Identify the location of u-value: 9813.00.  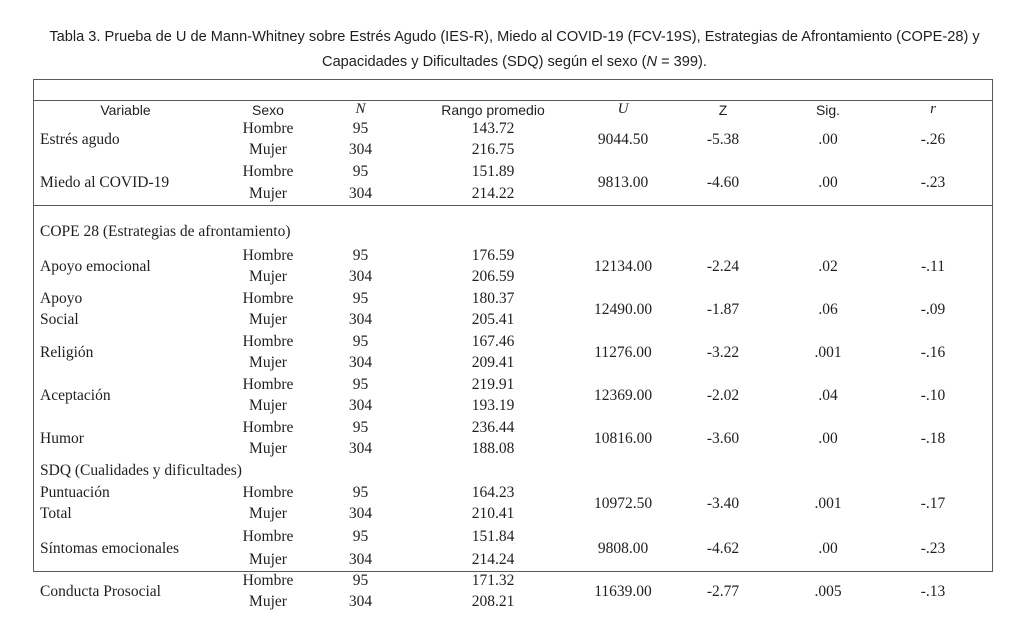
(623, 182).